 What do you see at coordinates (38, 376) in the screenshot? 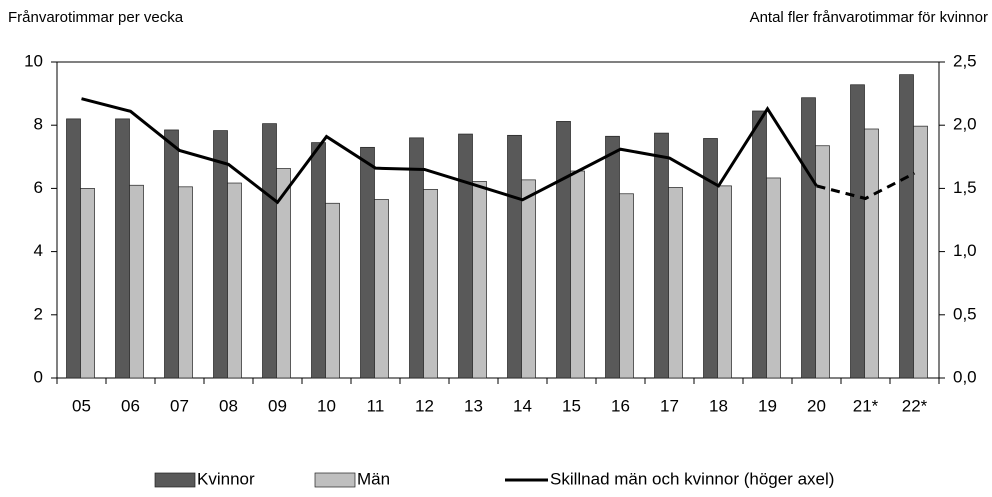
I see `y-tick-label: 0` at bounding box center [38, 376].